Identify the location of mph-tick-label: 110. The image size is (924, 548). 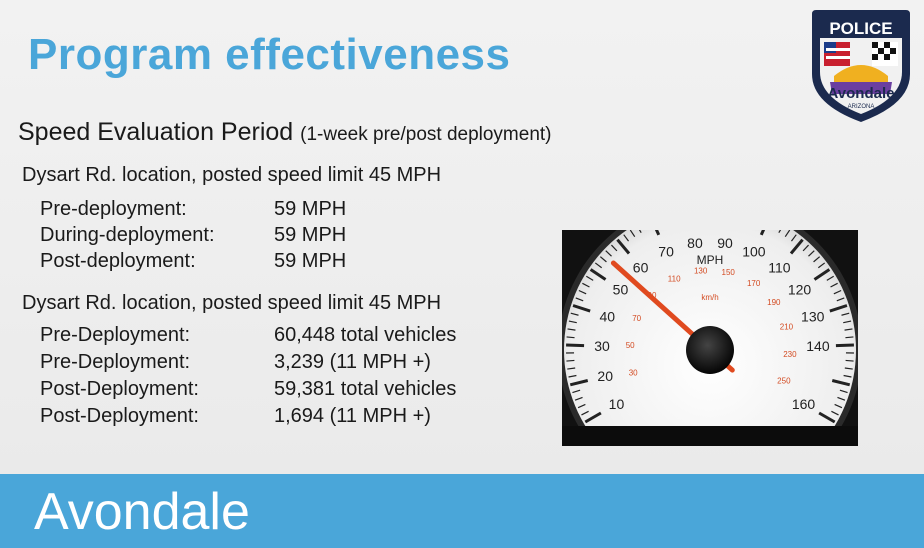
(779, 267).